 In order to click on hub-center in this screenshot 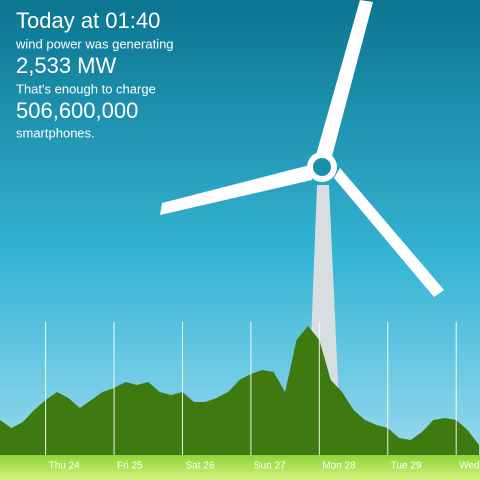, I will do `click(322, 167)`.